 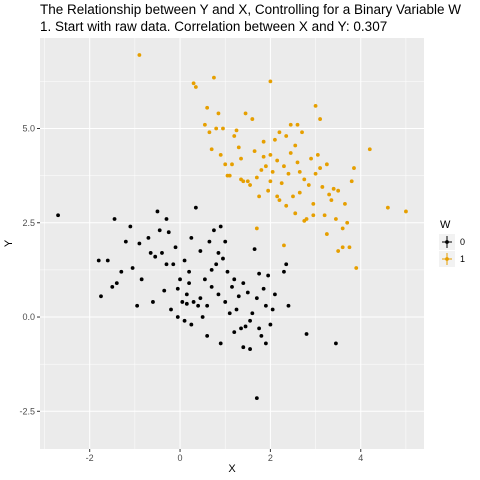 I want to click on x-tick-label: 0, so click(x=180, y=458).